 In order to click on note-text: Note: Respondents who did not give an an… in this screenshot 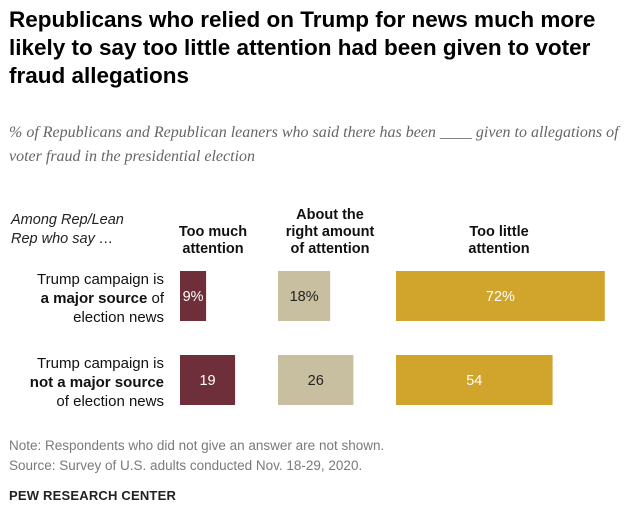, I will do `click(197, 445)`.